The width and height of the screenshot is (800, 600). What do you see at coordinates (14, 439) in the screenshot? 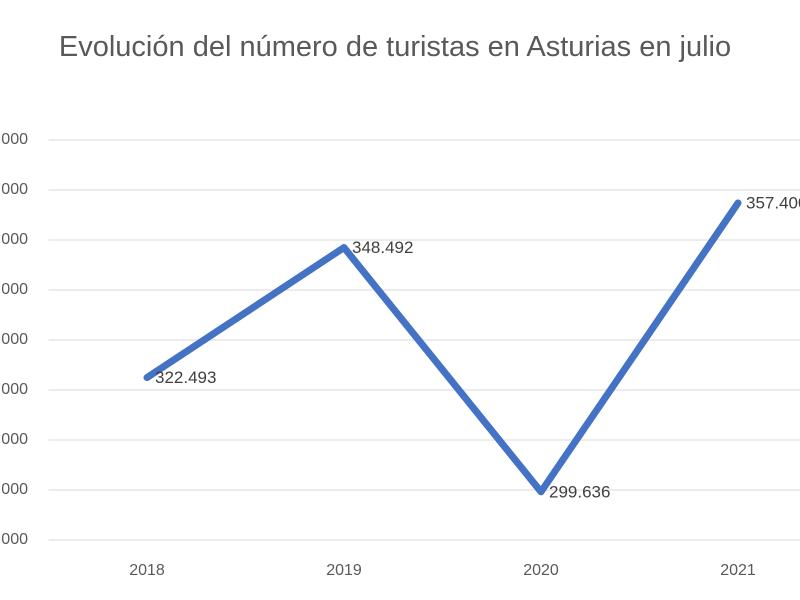
I see `y-tick-label: 310.000` at bounding box center [14, 439].